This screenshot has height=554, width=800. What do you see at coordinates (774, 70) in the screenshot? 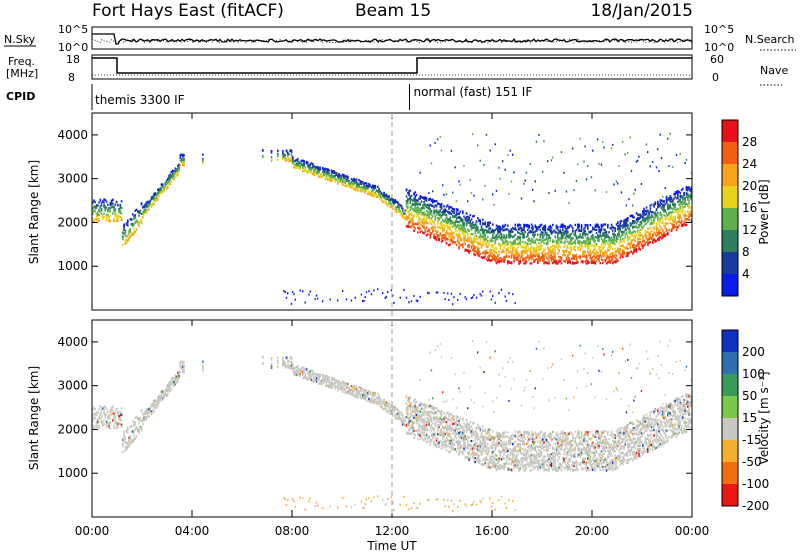
I see `nave-label: Nave` at bounding box center [774, 70].